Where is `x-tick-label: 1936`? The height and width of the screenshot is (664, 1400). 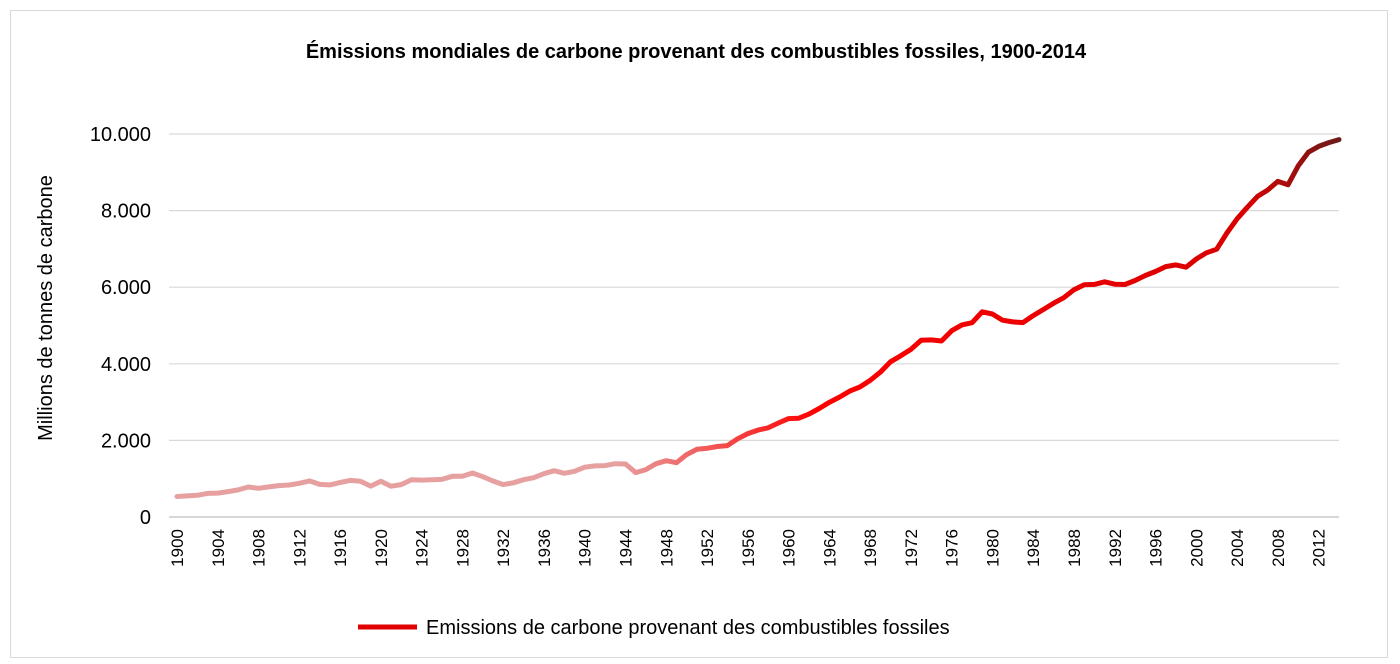
x-tick-label: 1936 is located at coordinates (544, 548).